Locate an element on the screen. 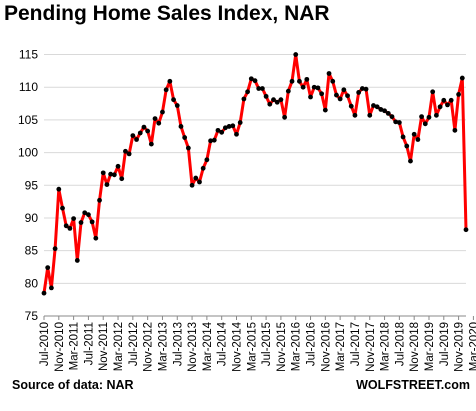  x-tick-label: Mar-2016 is located at coordinates (297, 346).